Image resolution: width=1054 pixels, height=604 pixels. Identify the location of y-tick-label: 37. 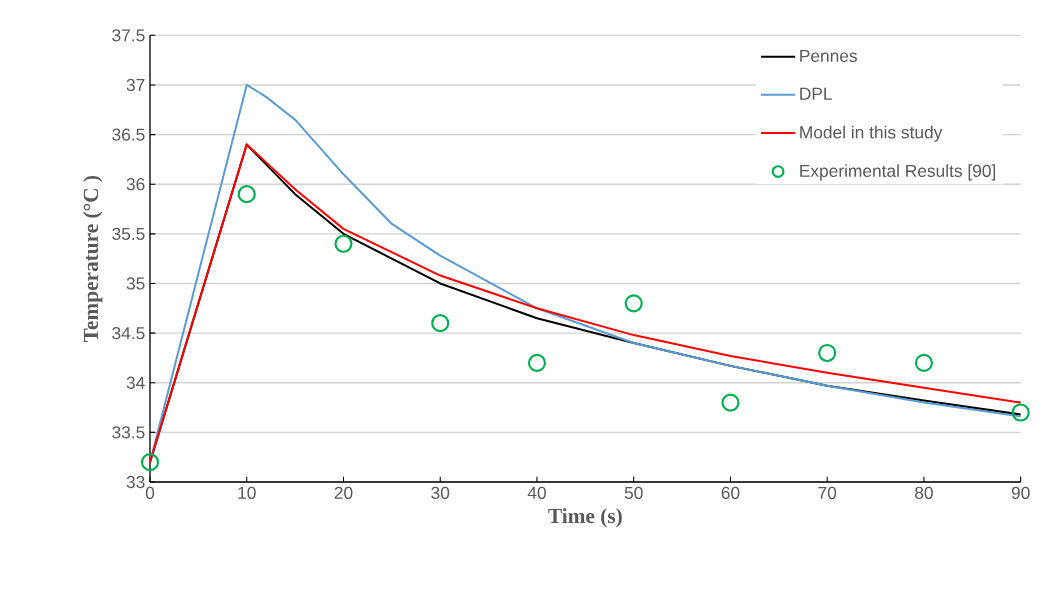
(135, 85).